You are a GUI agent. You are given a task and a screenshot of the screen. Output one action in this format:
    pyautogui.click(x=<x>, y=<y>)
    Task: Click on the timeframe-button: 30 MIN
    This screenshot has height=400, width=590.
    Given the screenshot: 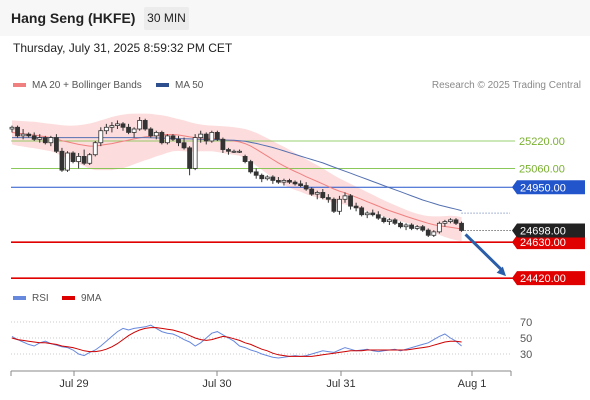 What is the action you would take?
    pyautogui.click(x=166, y=18)
    